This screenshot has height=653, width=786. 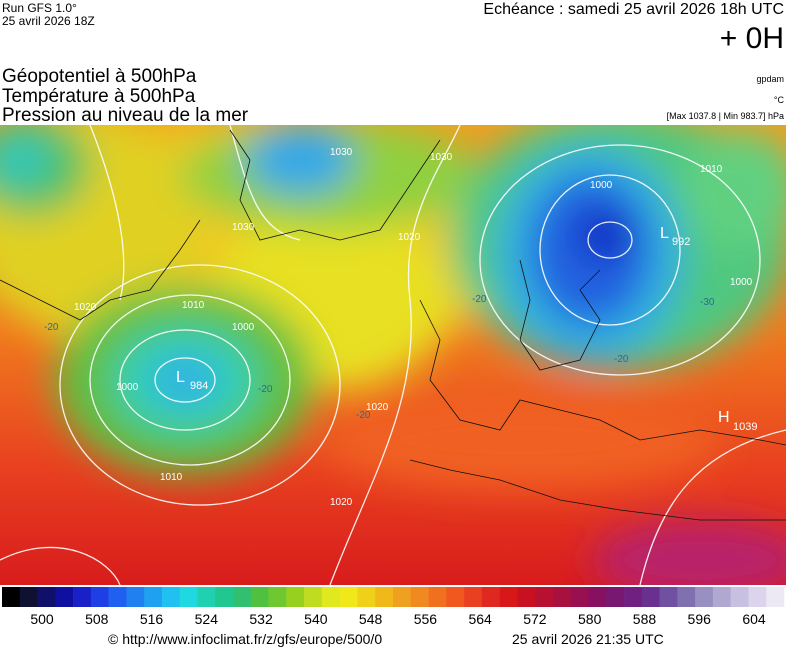 I want to click on colorbar-label: 508, so click(x=97, y=619).